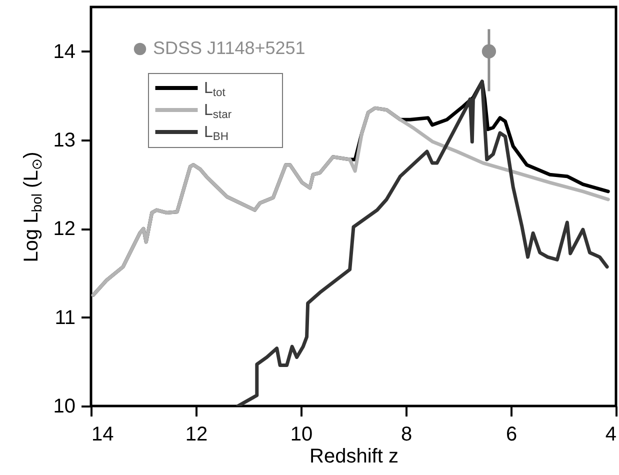 The height and width of the screenshot is (475, 619). I want to click on legend-label: L$_{star}$, so click(218, 111).